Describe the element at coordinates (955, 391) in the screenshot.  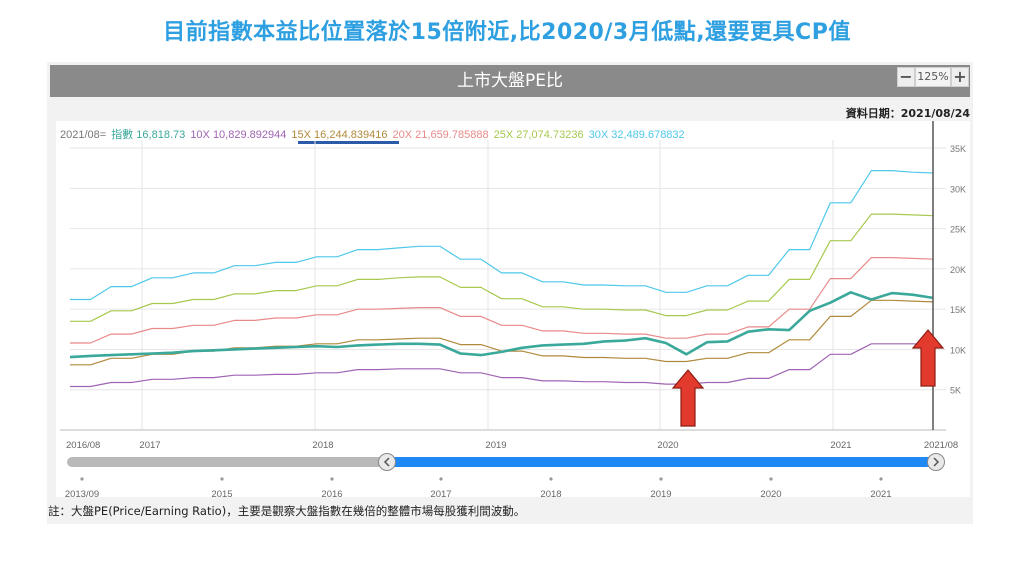
I see `y-tick-label: 5K` at that location.